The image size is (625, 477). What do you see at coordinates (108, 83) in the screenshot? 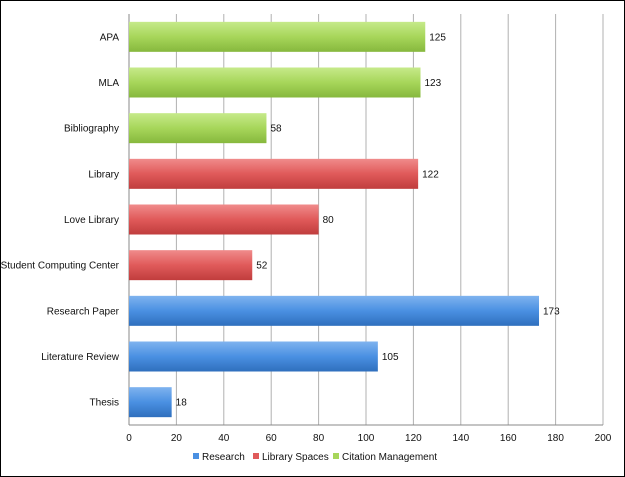
I see `category-label: MLA` at bounding box center [108, 83].